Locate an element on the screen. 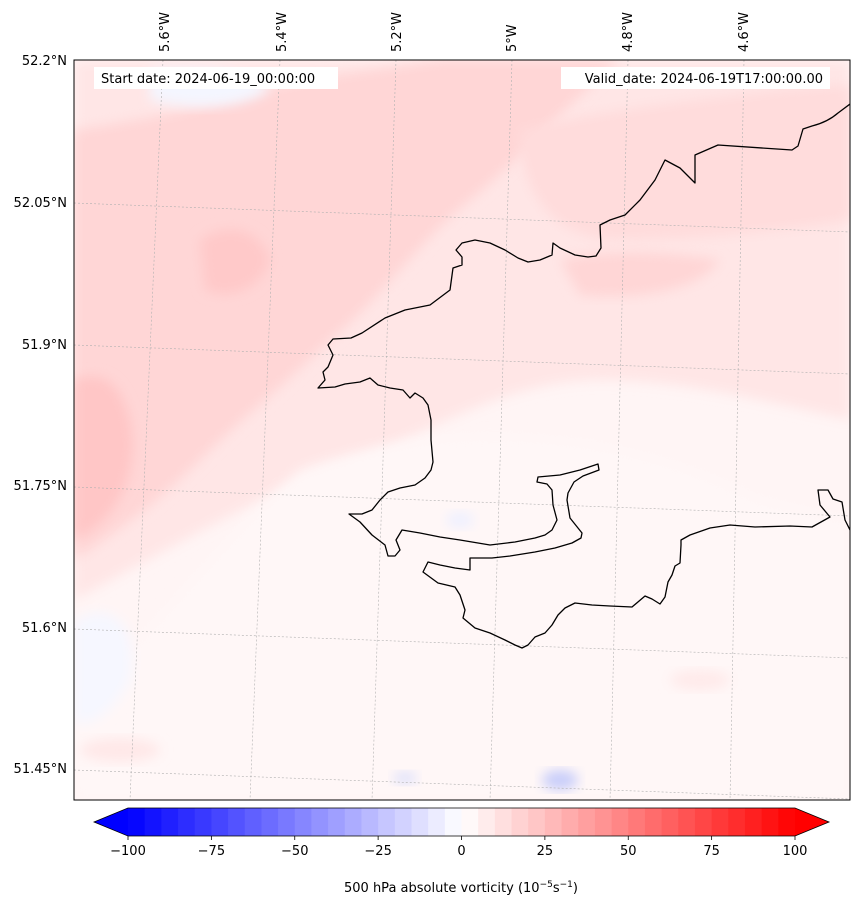 The width and height of the screenshot is (859, 908). lat-label: 52.2°N is located at coordinates (44, 61).